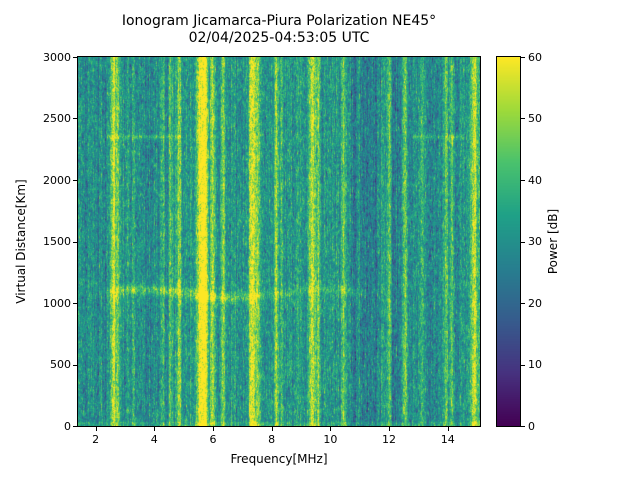 The height and width of the screenshot is (480, 640). Describe the element at coordinates (67, 426) in the screenshot. I see `y-tick-label: 0` at that location.